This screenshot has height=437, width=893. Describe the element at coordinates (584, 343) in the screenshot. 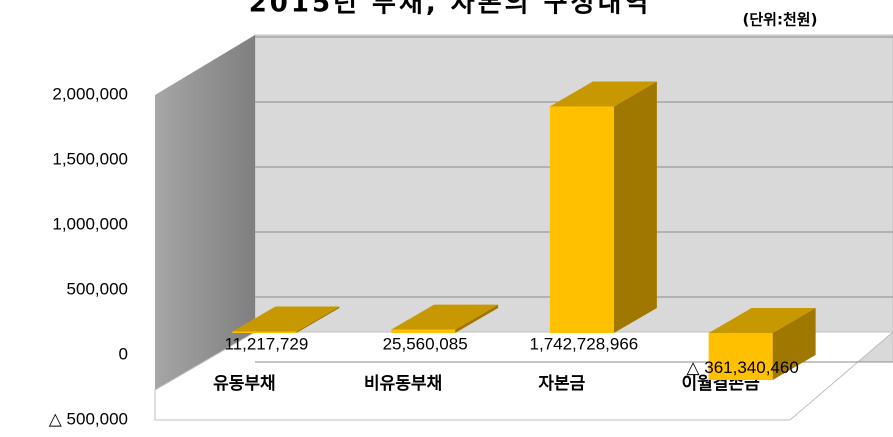

I see `data-label: 1,742,728,966` at that location.